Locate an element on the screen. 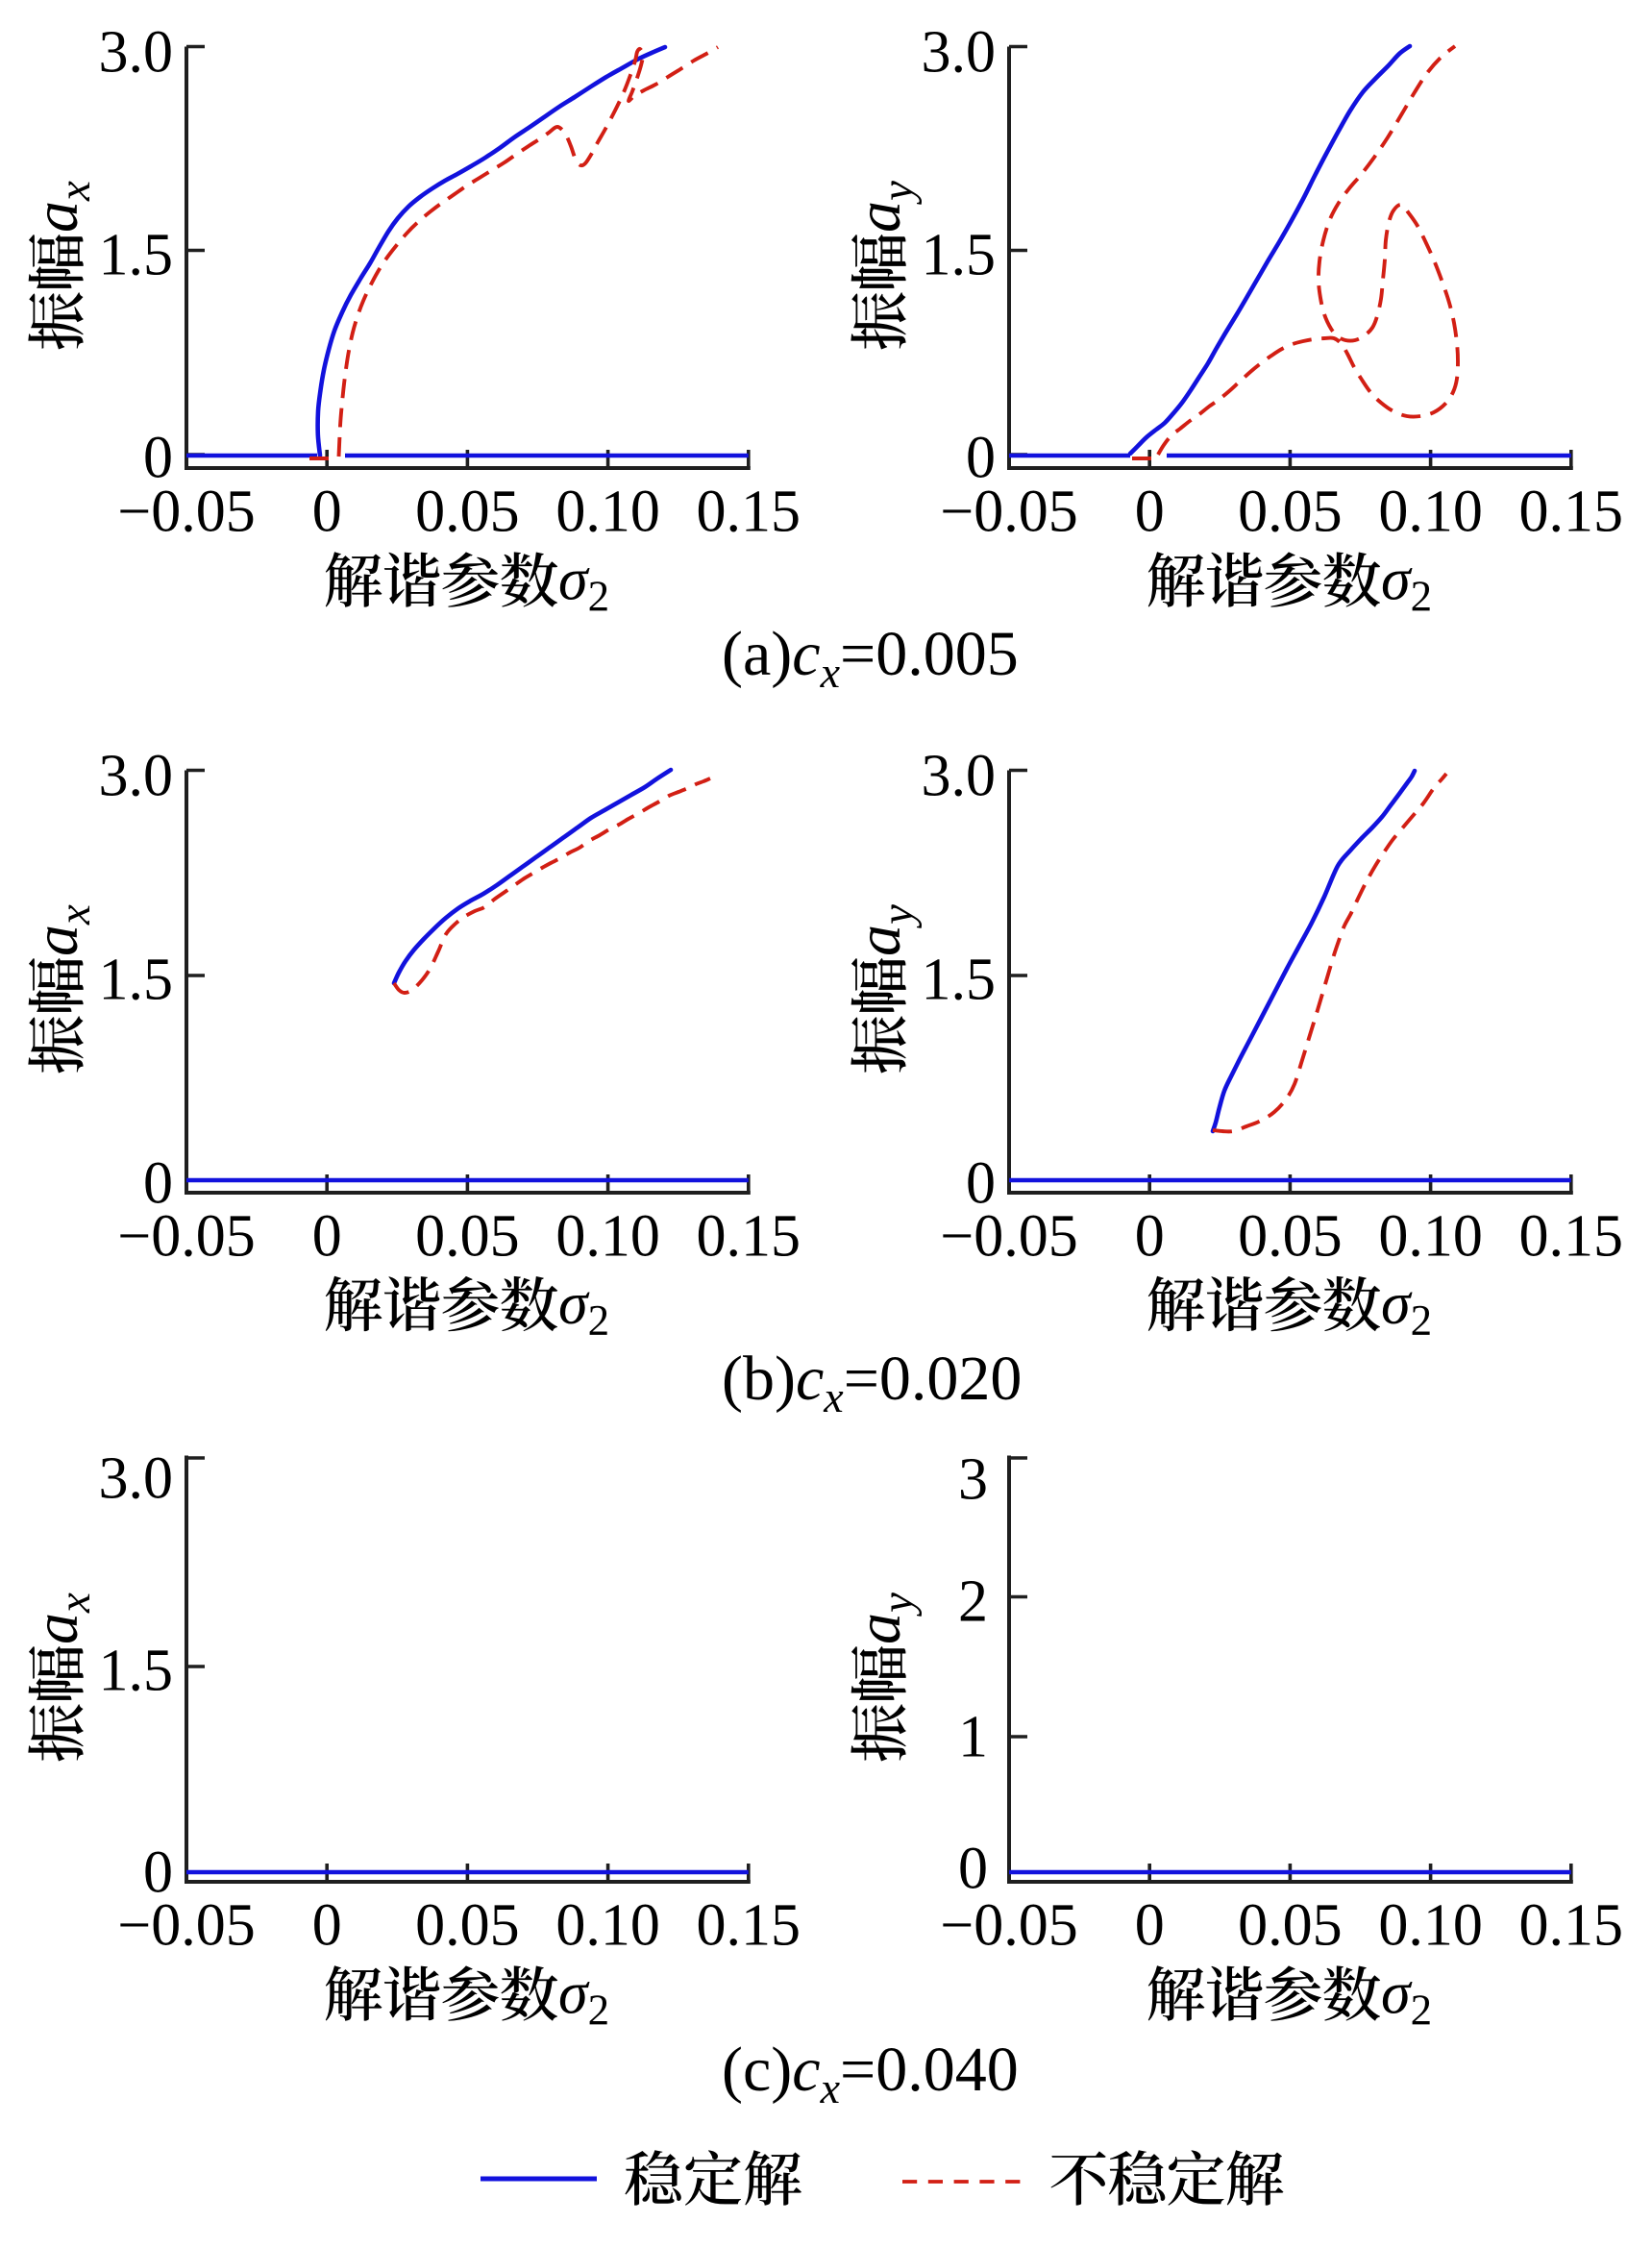  svg-text: 3 is located at coordinates (973, 1480).